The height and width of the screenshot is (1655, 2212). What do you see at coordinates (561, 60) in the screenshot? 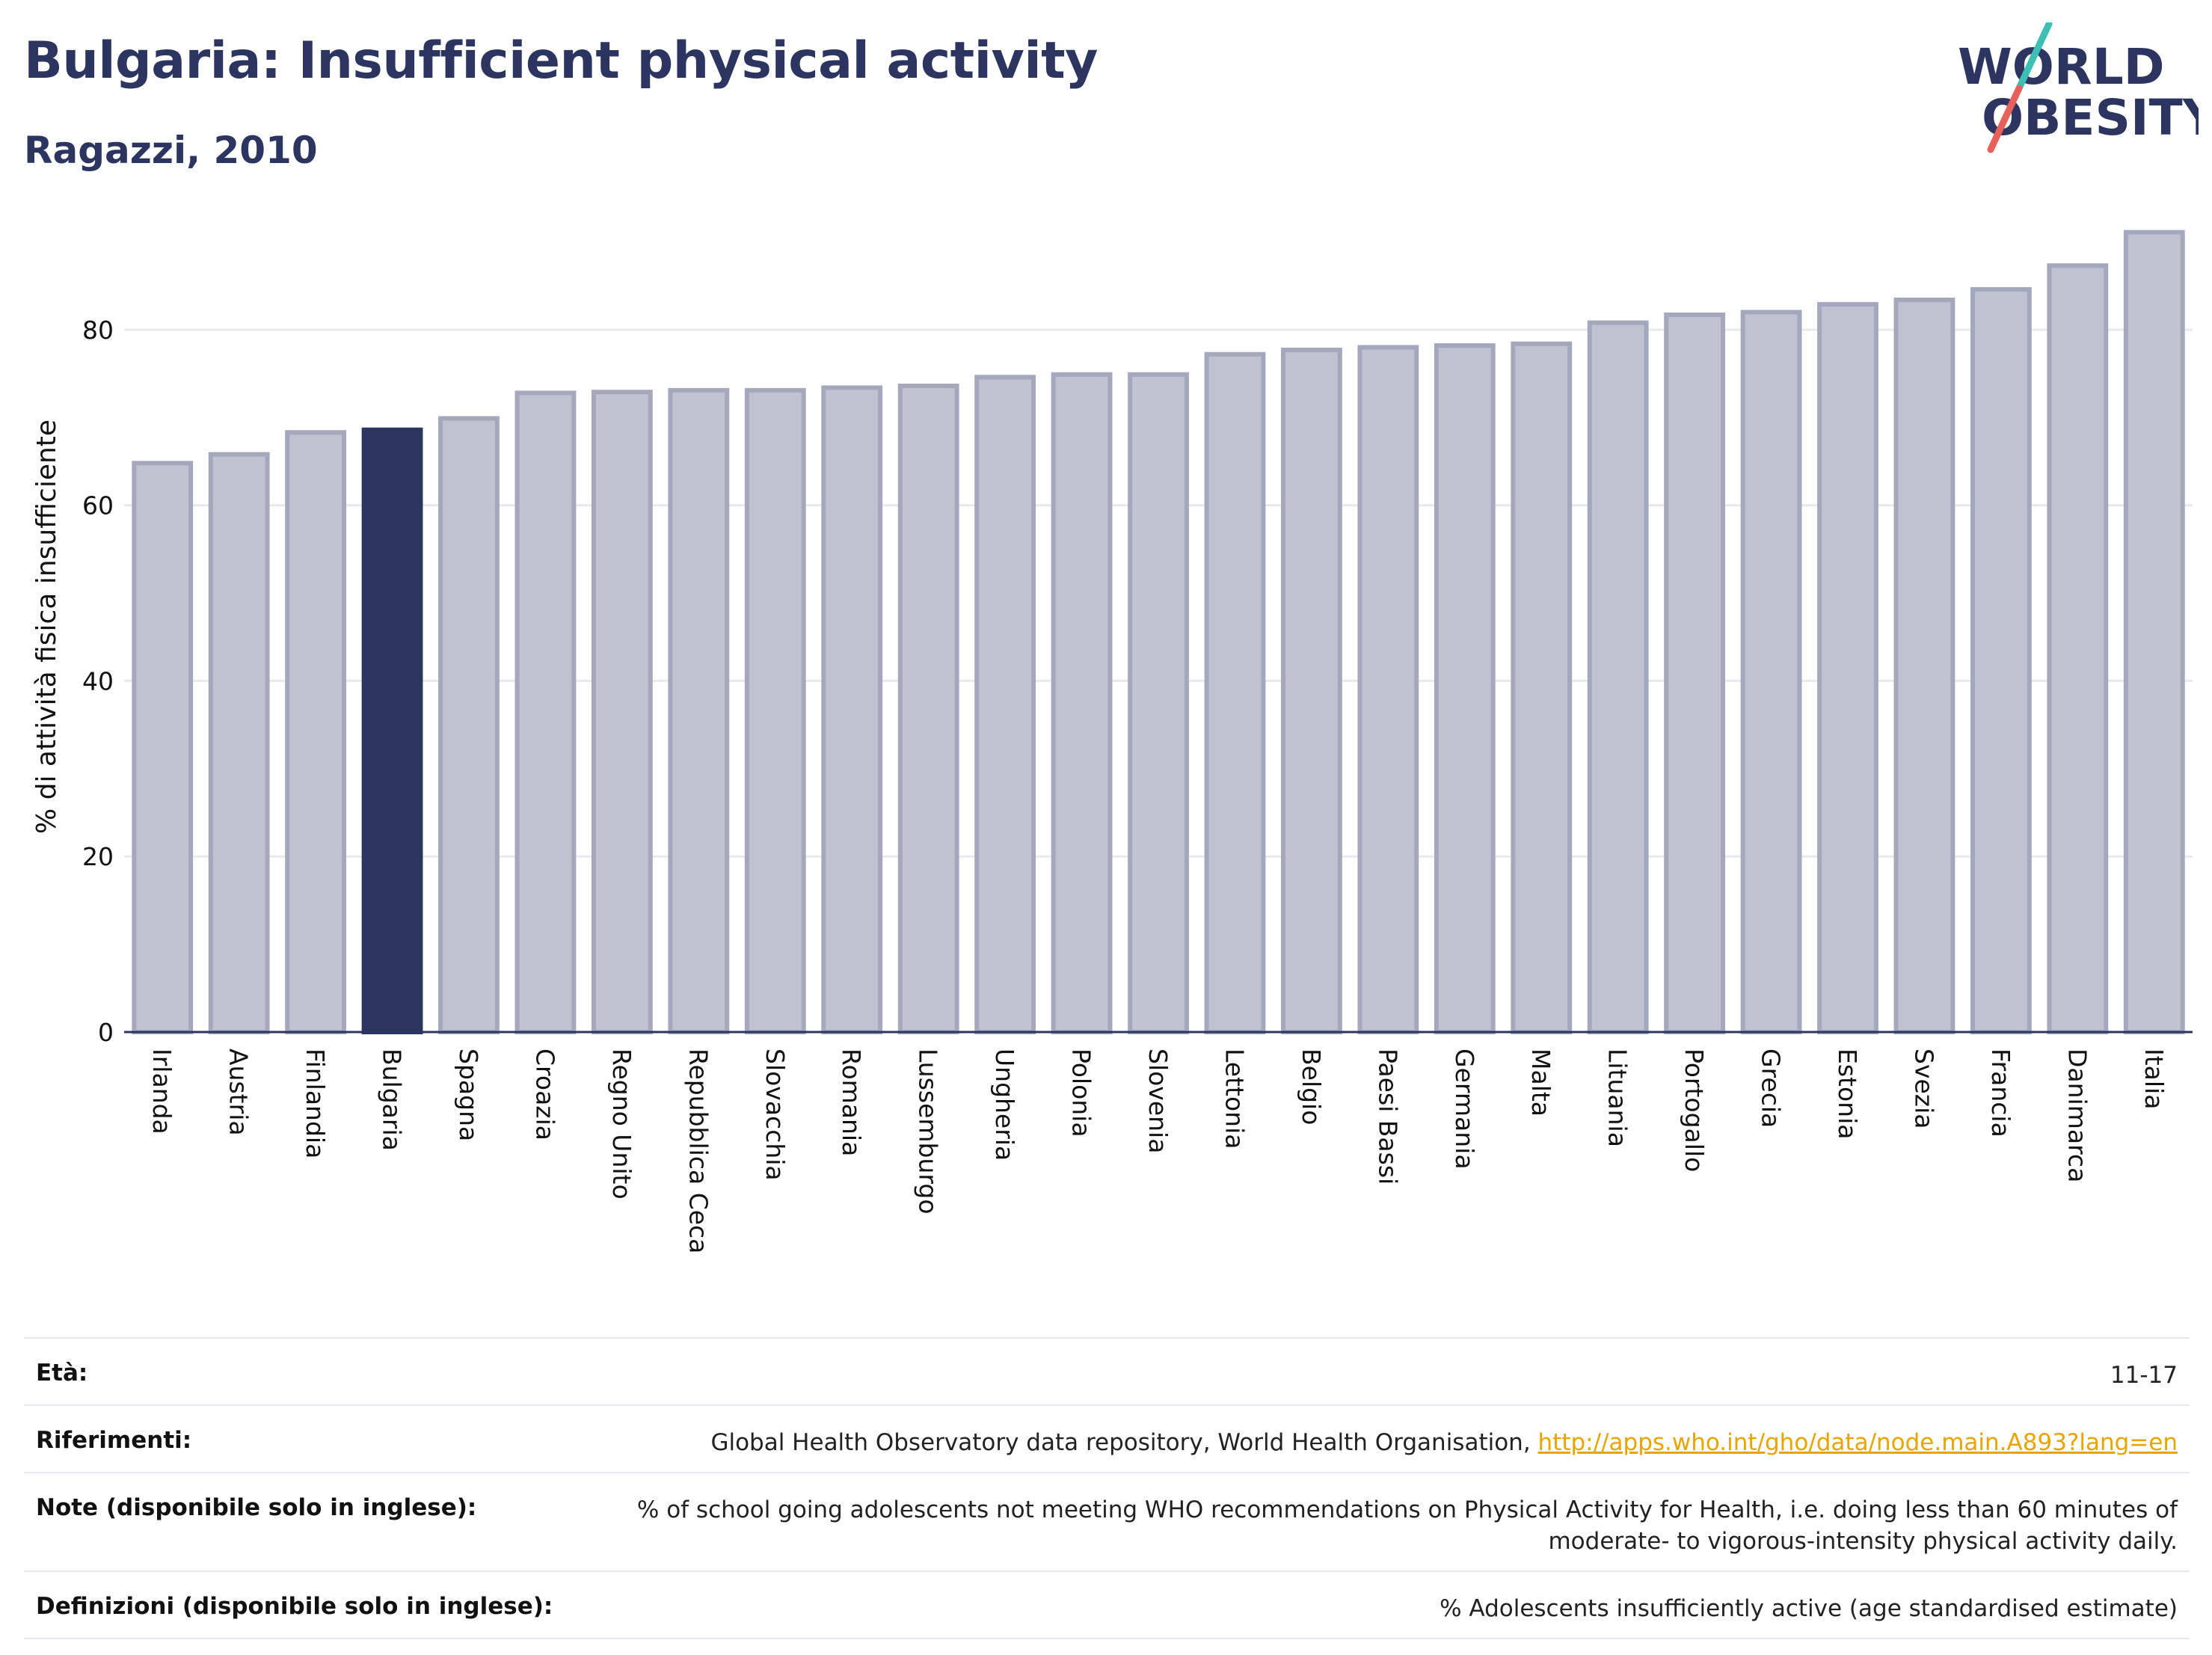
I see `chart-title: Bulgaria: Insufficient physical activity` at bounding box center [561, 60].